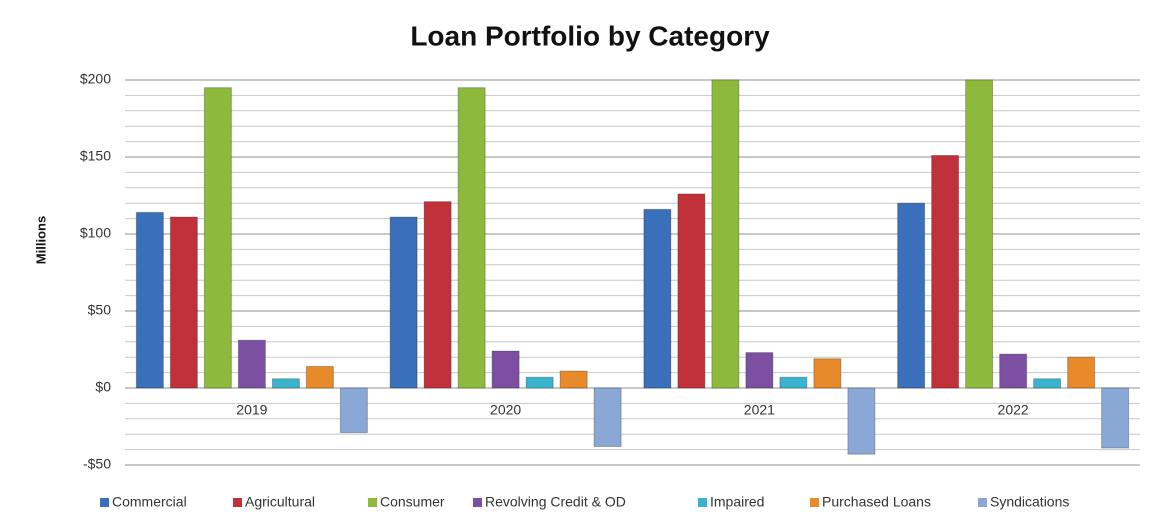 The height and width of the screenshot is (527, 1173). What do you see at coordinates (100, 310) in the screenshot?
I see `y-tick-label: $50` at bounding box center [100, 310].